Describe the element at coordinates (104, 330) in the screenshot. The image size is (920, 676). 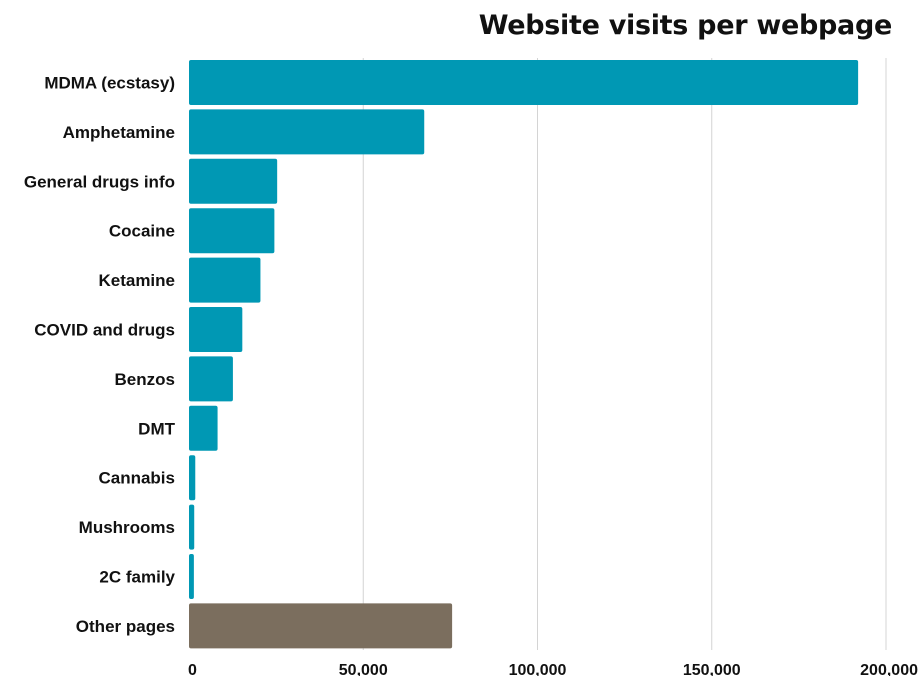
I see `category-label: COVID and drugs` at that location.